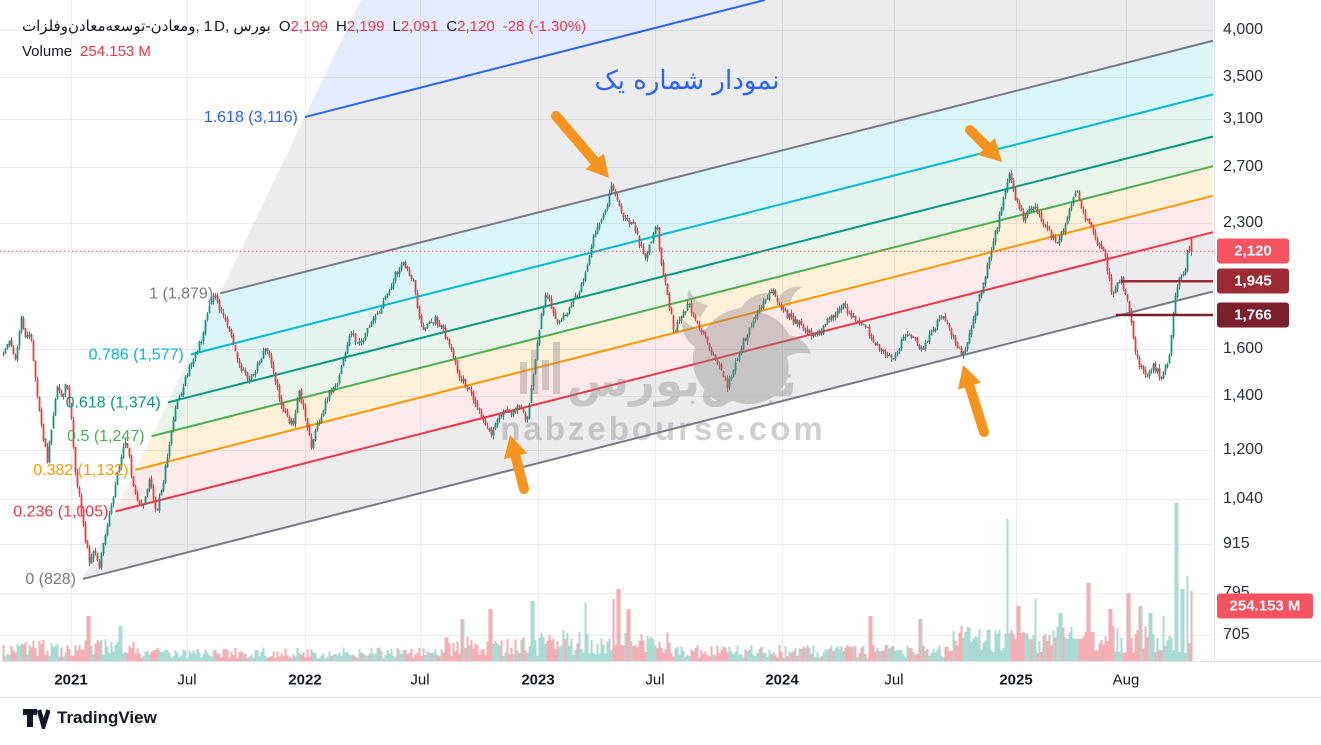  Describe the element at coordinates (1164, 298) in the screenshot. I see `price-rays` at that location.